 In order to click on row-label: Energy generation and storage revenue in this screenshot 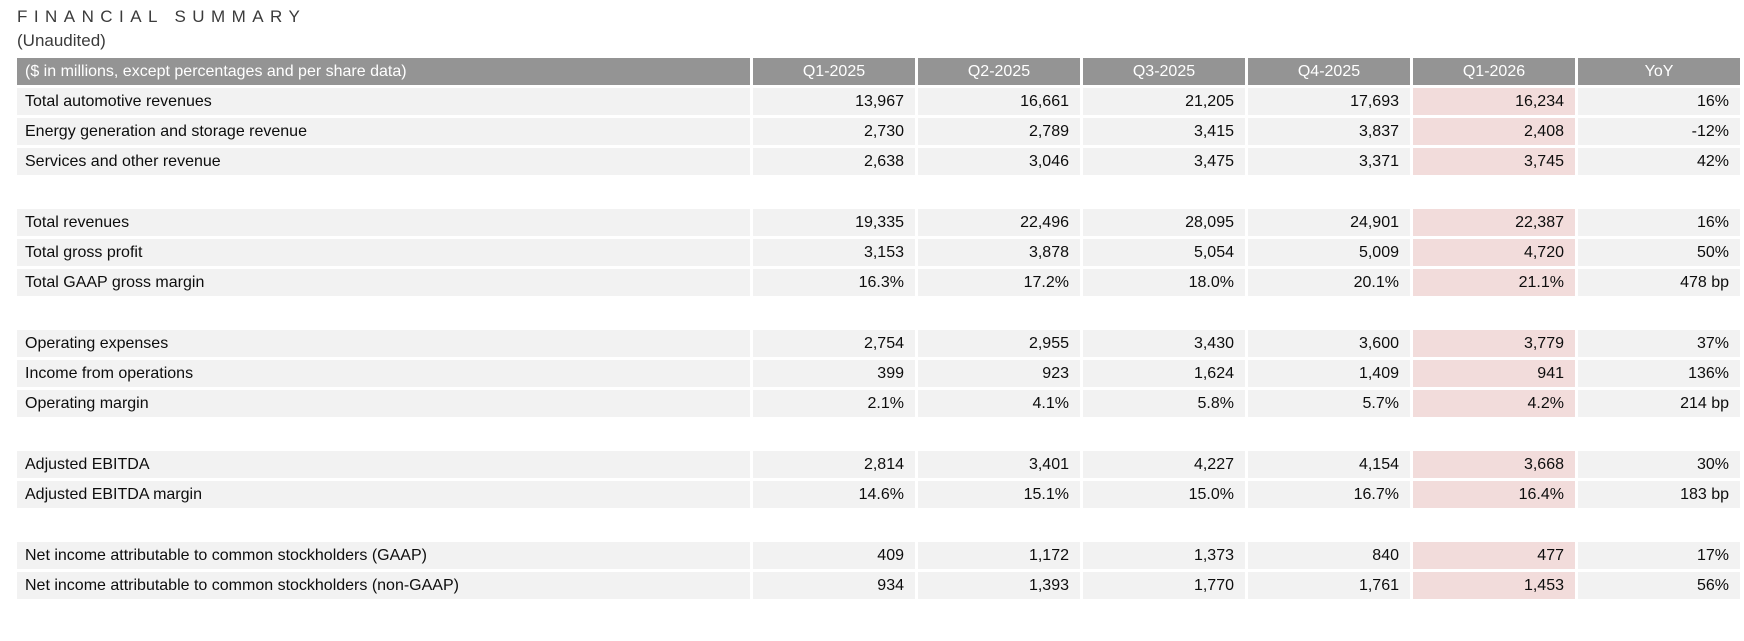, I will do `click(383, 131)`.